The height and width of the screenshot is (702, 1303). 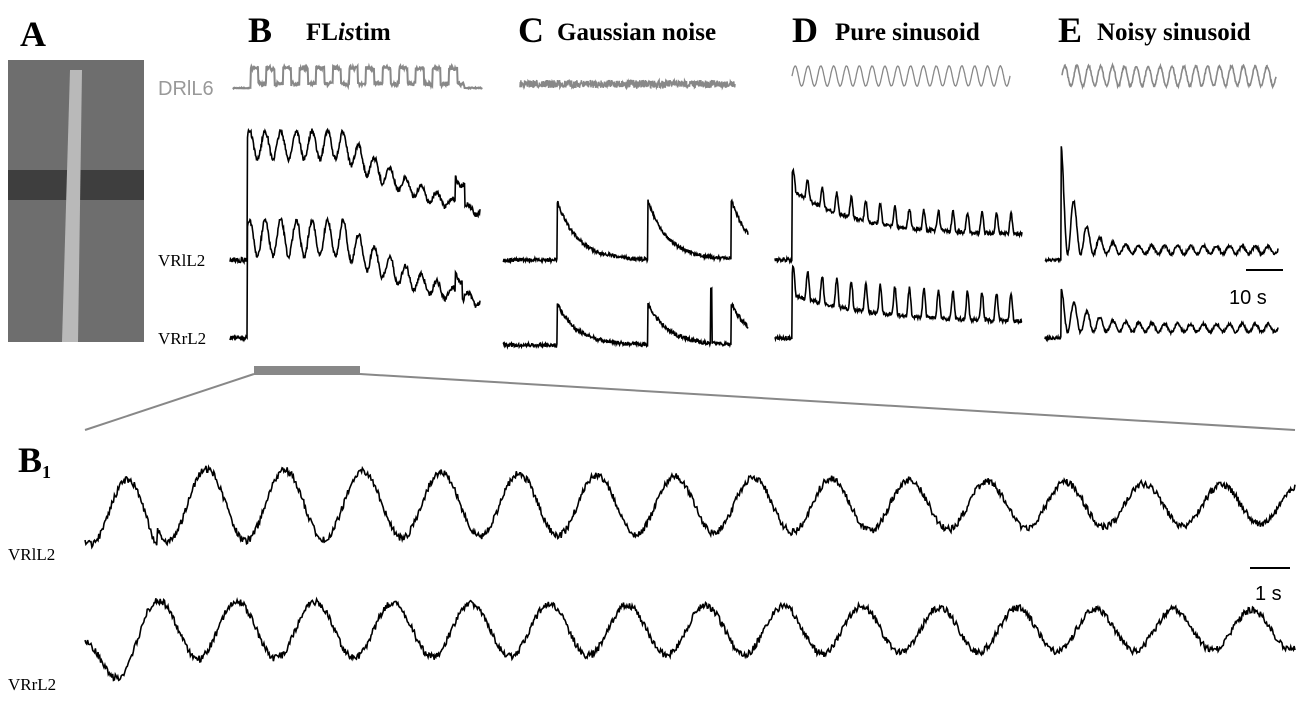 I want to click on scale-label: 1 s, so click(x=1268, y=594).